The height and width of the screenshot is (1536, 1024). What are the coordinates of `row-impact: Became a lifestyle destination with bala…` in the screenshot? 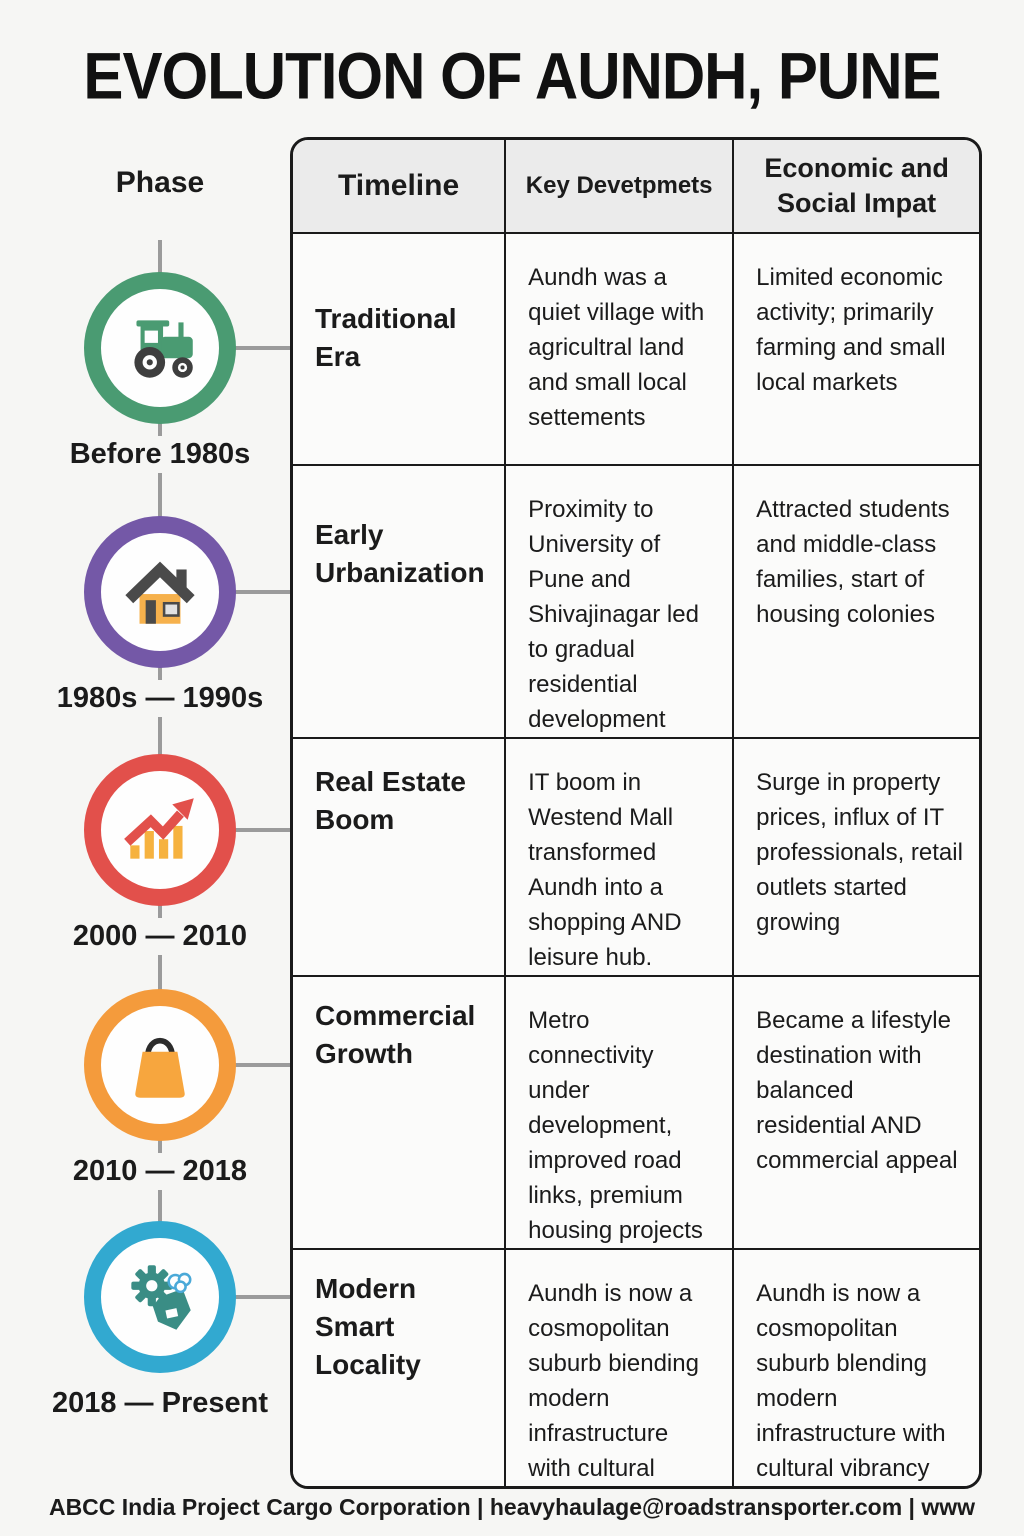 It's located at (855, 1111).